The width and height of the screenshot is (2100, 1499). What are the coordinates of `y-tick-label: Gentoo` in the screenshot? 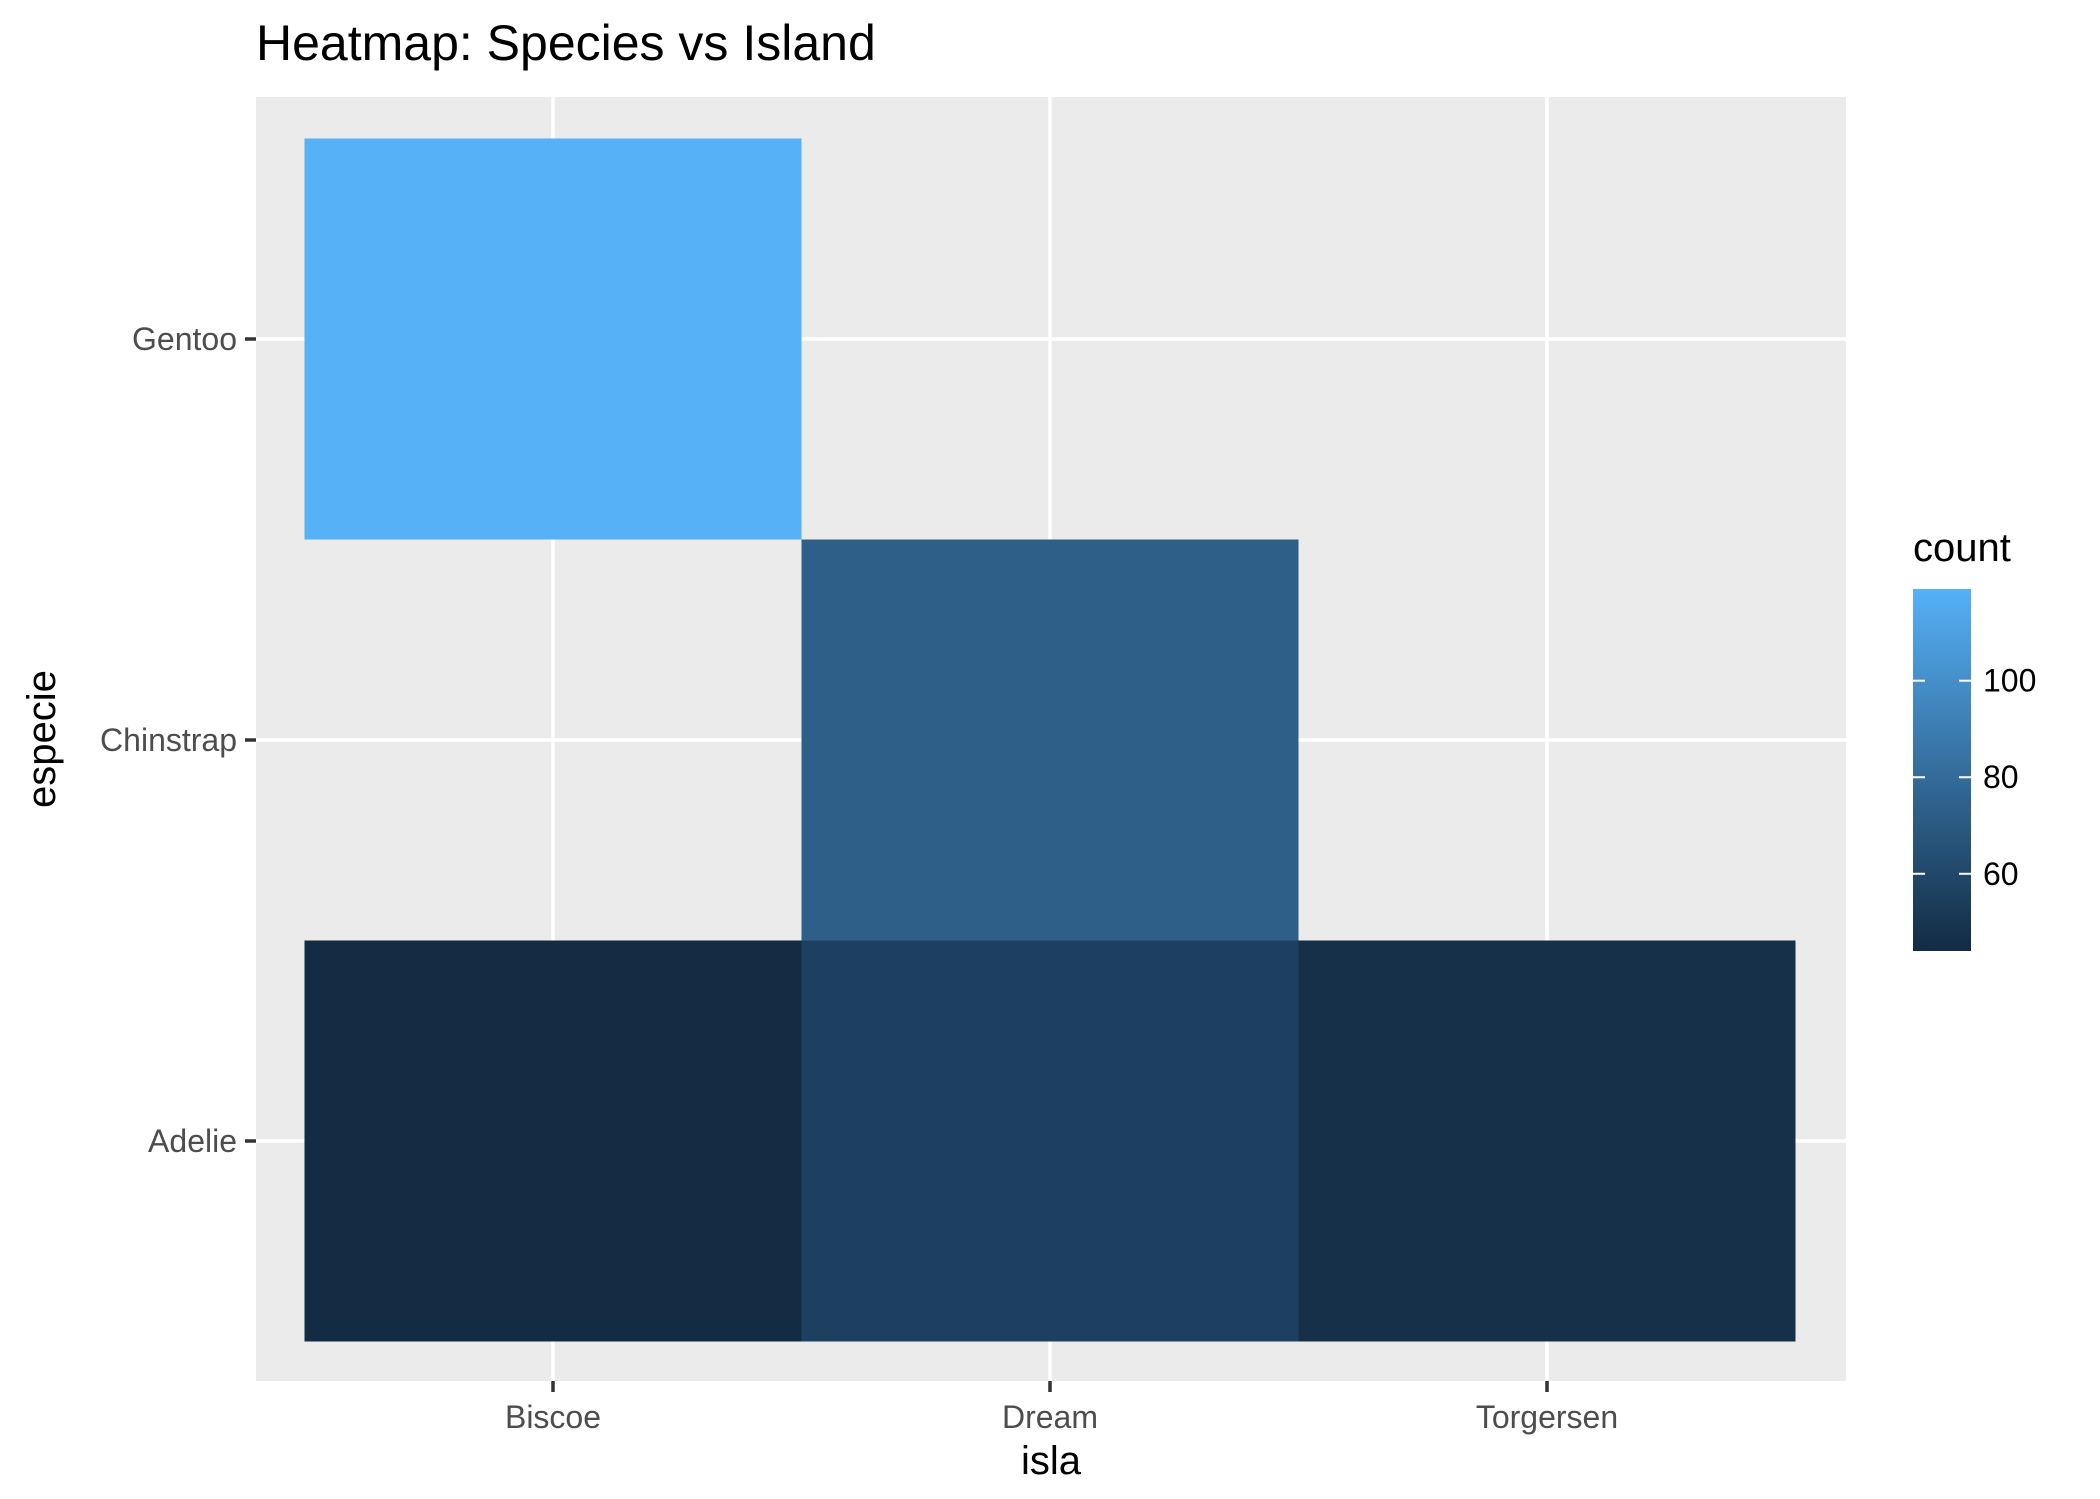 It's located at (184, 339).